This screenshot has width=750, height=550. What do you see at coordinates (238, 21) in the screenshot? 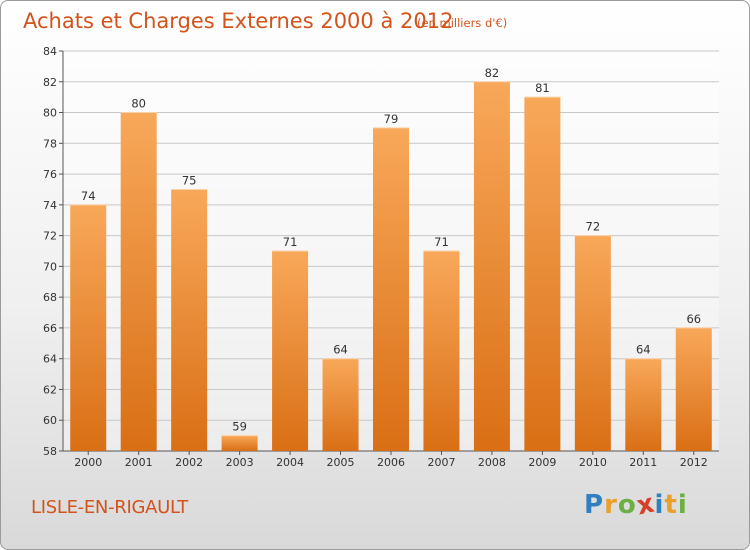
I see `chart-title: Achats et Charges Externes 2000 à 2012` at bounding box center [238, 21].